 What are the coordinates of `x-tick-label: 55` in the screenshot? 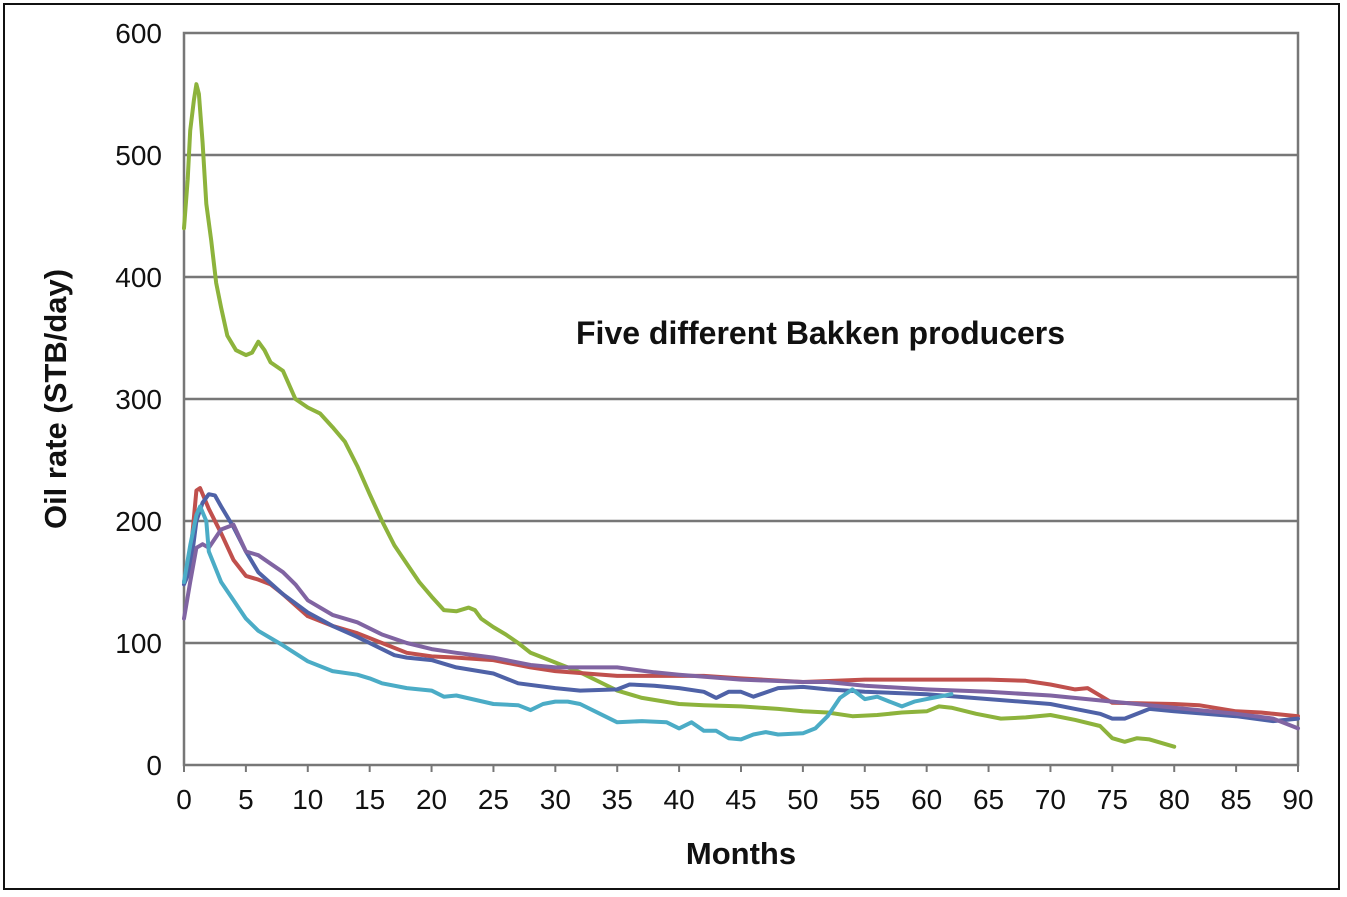 It's located at (864, 799).